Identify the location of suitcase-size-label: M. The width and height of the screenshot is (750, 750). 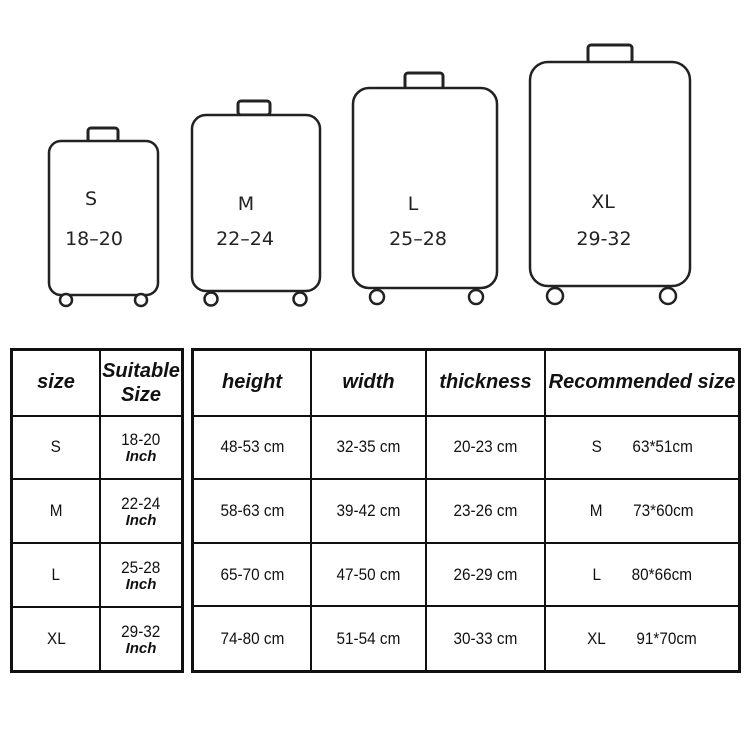
(246, 204).